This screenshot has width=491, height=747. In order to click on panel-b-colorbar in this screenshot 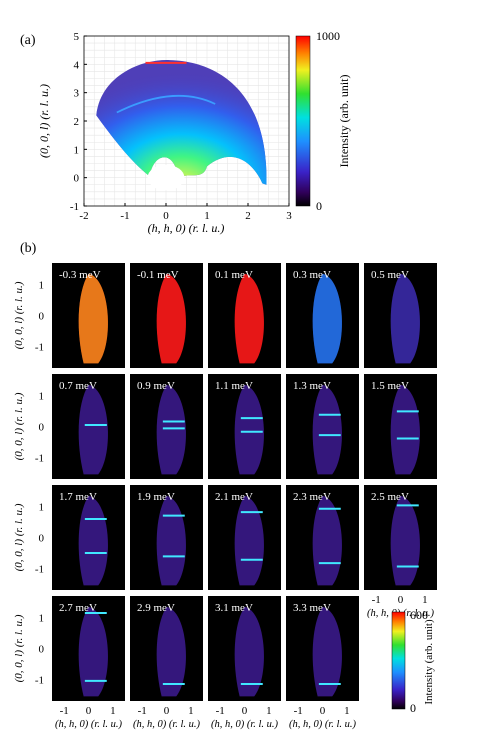, I will do `click(398, 660)`.